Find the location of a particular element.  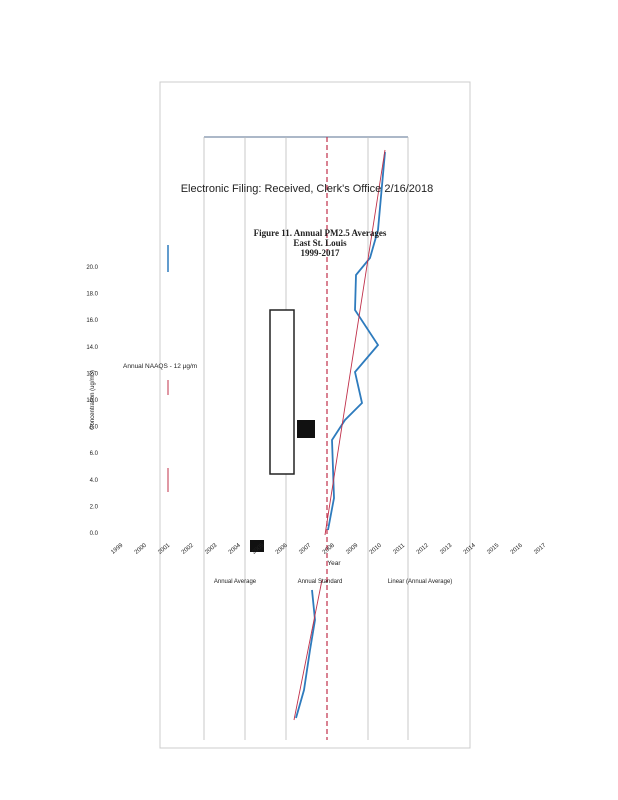

y-tick-label: 18.0 is located at coordinates (92, 295).